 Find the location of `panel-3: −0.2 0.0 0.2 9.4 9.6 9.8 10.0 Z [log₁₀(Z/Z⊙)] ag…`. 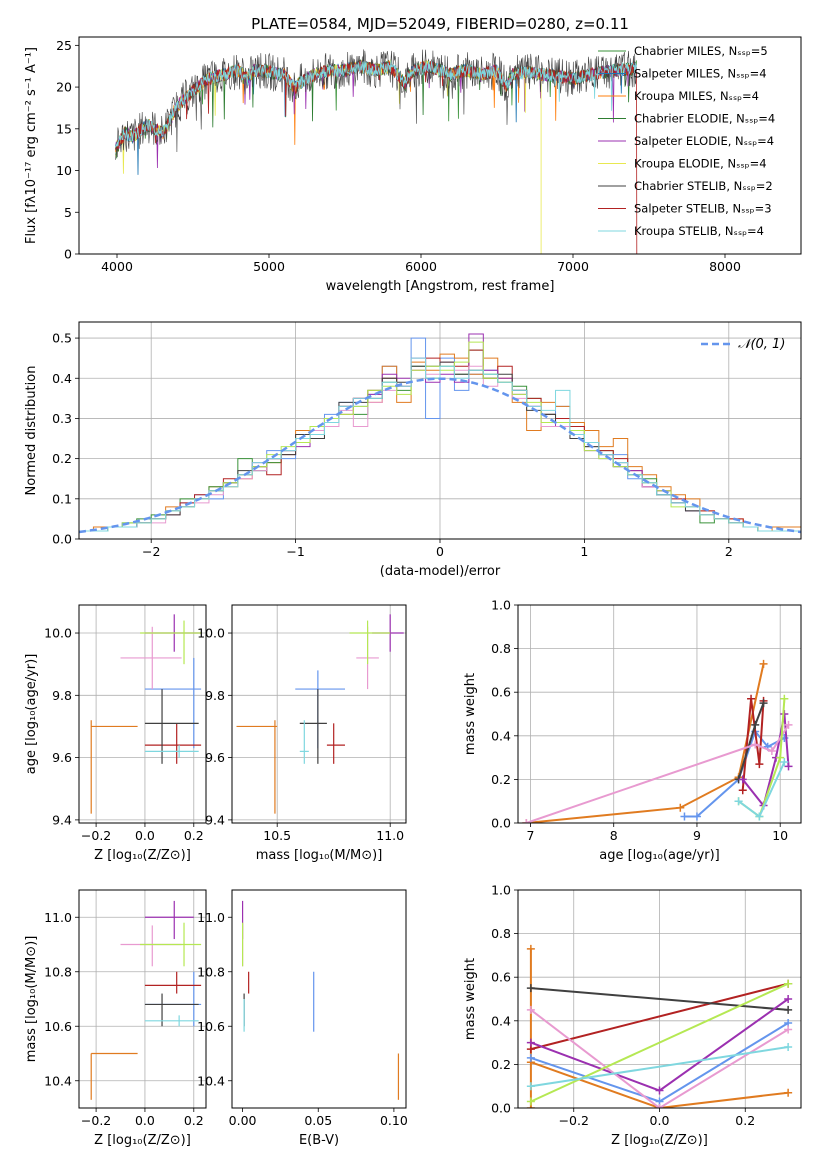

panel-3: −0.2 0.0 0.2 9.4 9.6 9.8 10.0 Z [log₁₀(Z/Z⊙)] ag… is located at coordinates (115, 733).